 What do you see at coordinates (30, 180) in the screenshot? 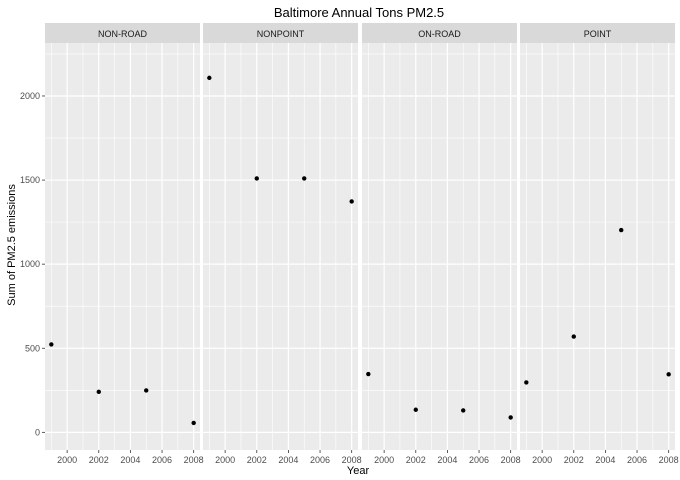
I see `y-tick-label: 1500` at bounding box center [30, 180].